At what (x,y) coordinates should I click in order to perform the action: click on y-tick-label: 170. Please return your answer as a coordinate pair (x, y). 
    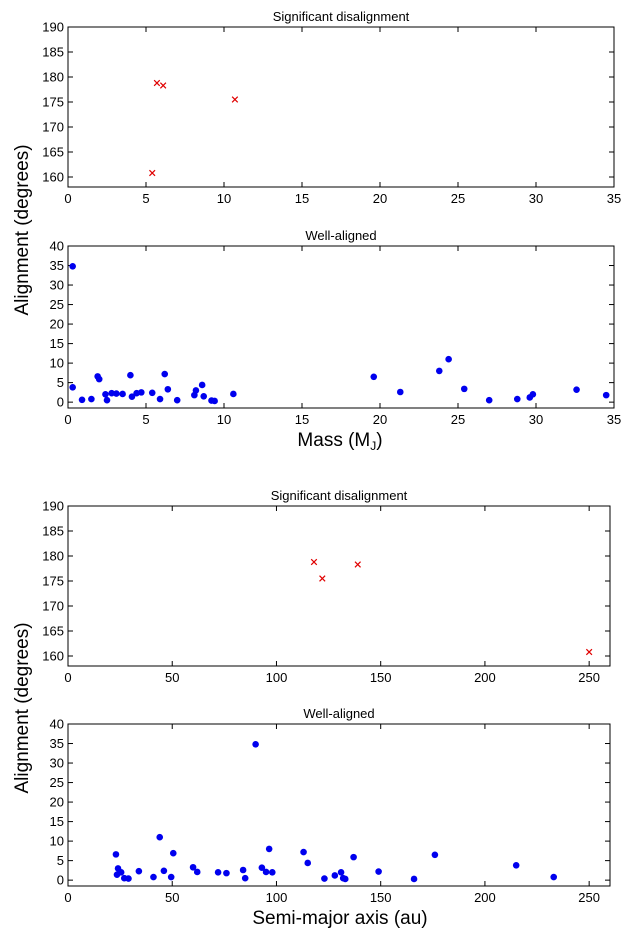
    Looking at the image, I should click on (53, 127).